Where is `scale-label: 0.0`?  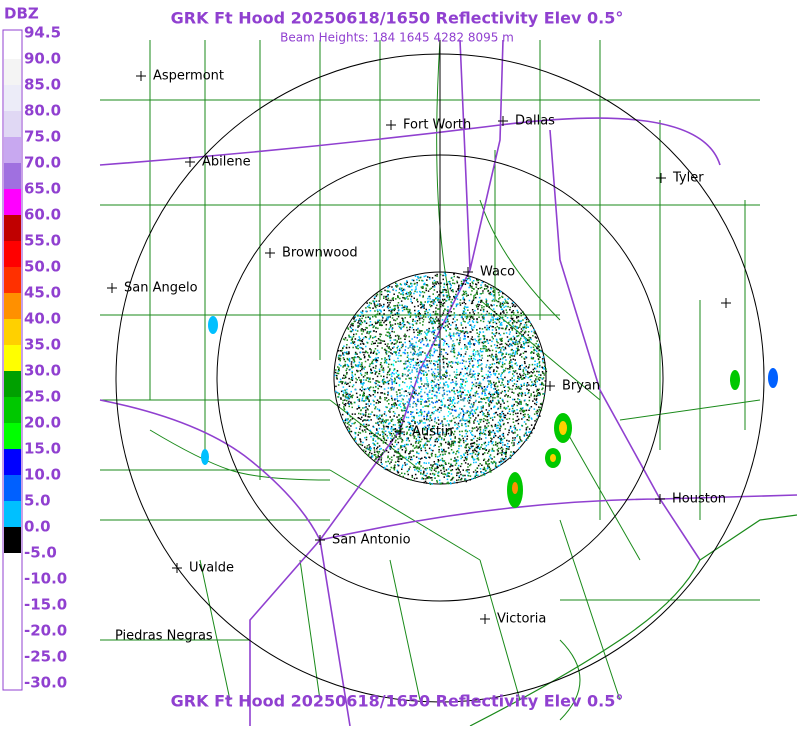
scale-label: 0.0 is located at coordinates (37, 527).